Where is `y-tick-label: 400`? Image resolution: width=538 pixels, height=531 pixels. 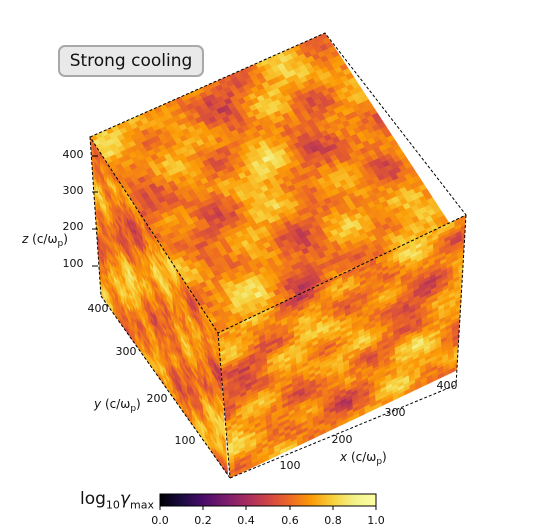 y-tick-label: 400 is located at coordinates (98, 308).